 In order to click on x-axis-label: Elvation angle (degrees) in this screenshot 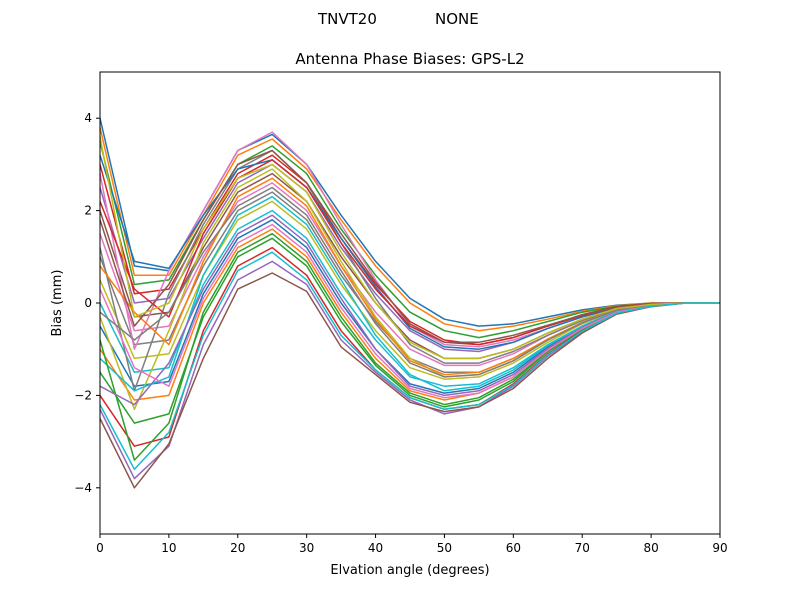, I will do `click(409, 570)`.